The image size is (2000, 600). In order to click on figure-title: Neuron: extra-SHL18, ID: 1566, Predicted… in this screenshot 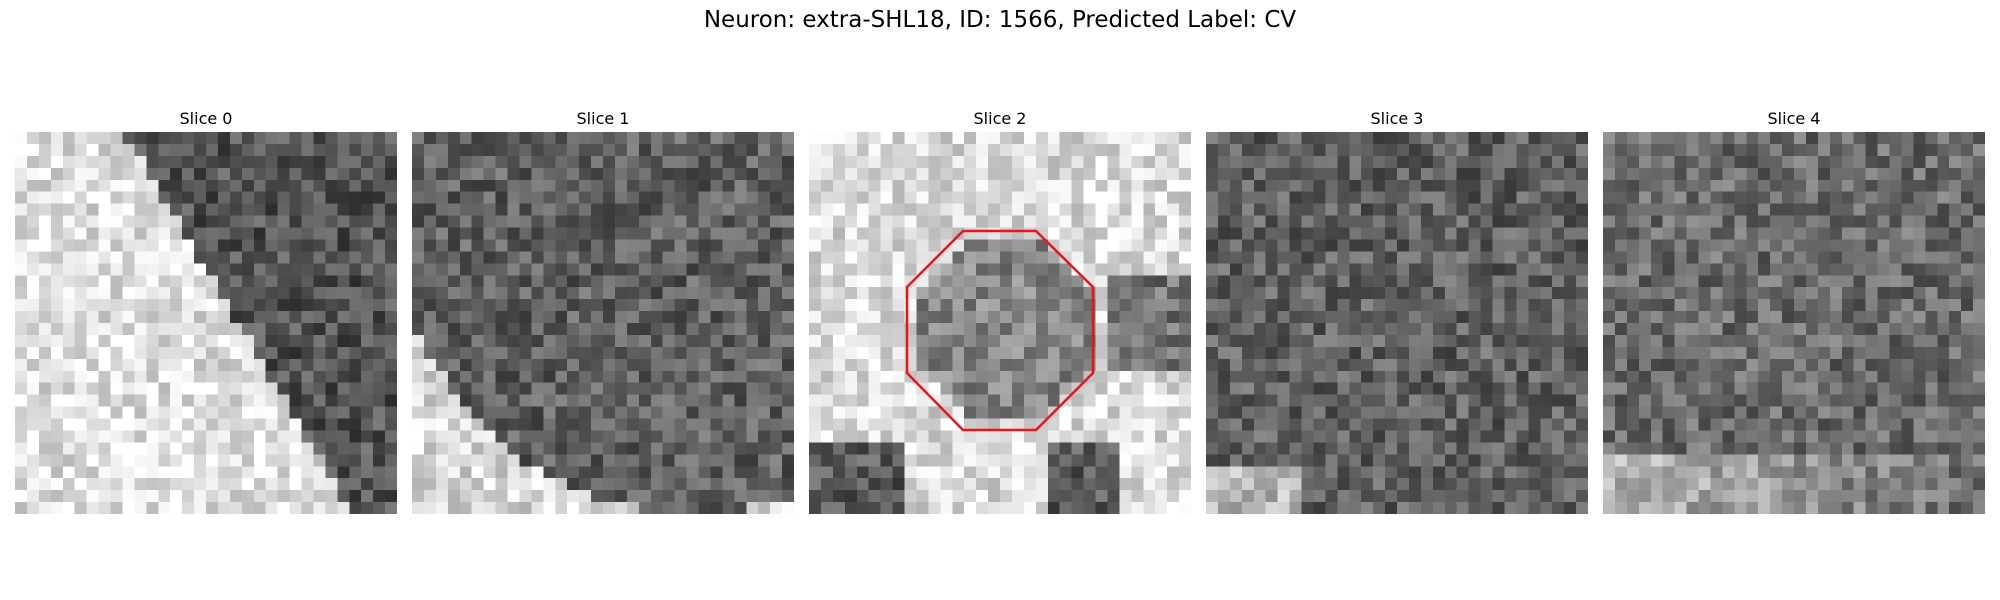, I will do `click(1000, 20)`.